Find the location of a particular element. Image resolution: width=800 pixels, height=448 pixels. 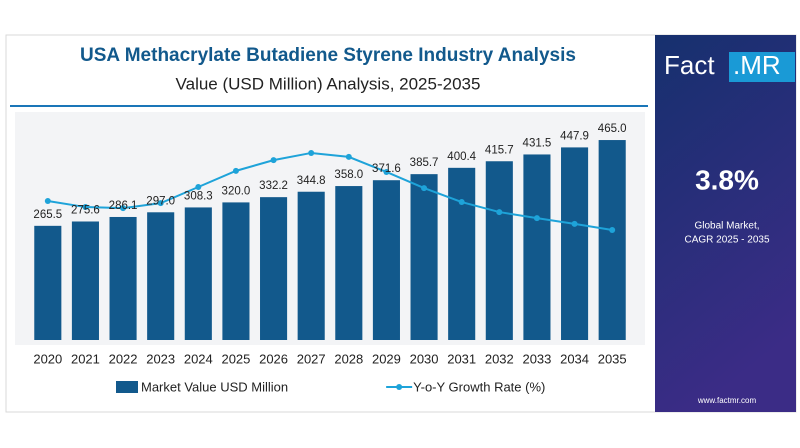

data-label: 286.1 is located at coordinates (123, 206).